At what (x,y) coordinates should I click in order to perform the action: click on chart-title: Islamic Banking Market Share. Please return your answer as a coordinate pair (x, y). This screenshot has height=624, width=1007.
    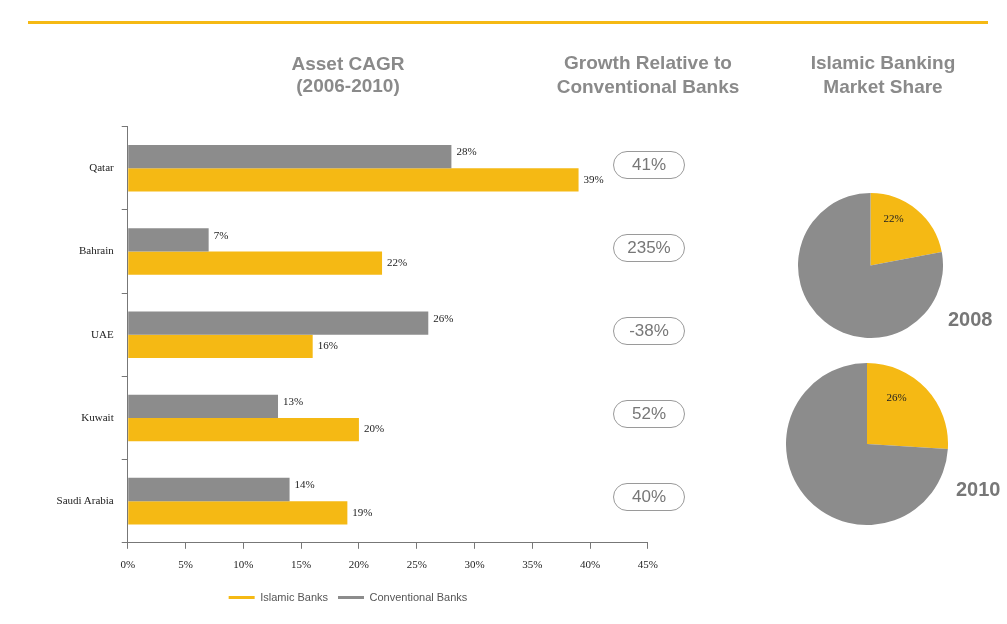
    Looking at the image, I should click on (883, 75).